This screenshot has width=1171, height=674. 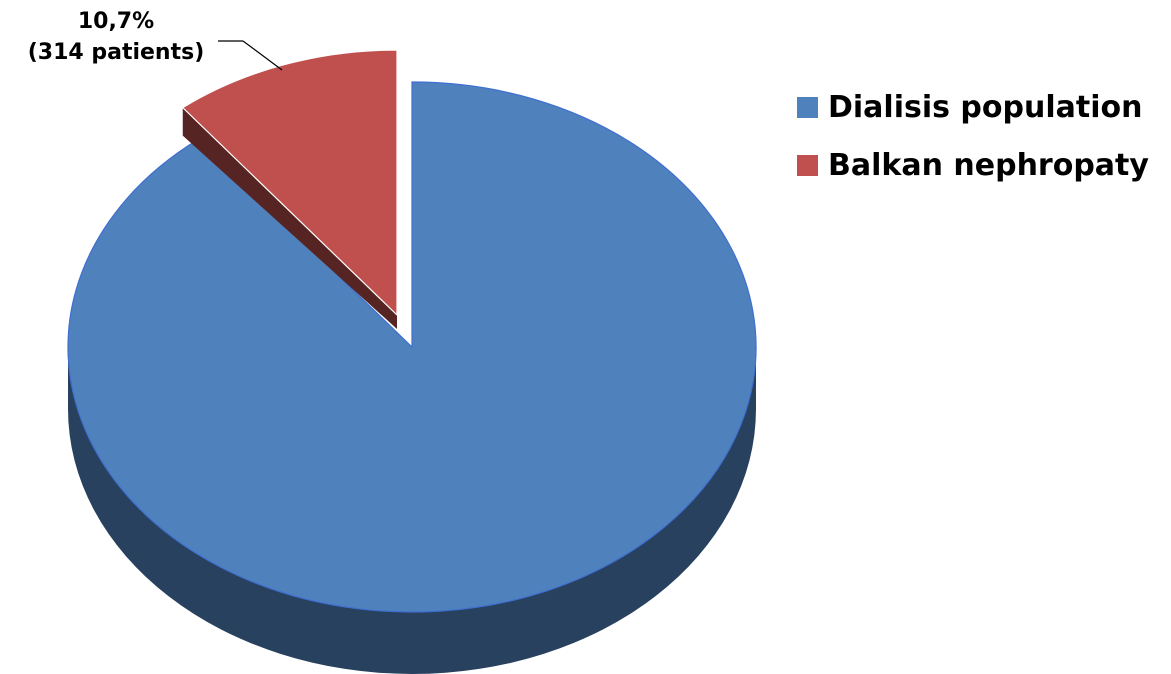 I want to click on legend-item-balkan-nephropaty: Balkan nephropaty, so click(x=973, y=165).